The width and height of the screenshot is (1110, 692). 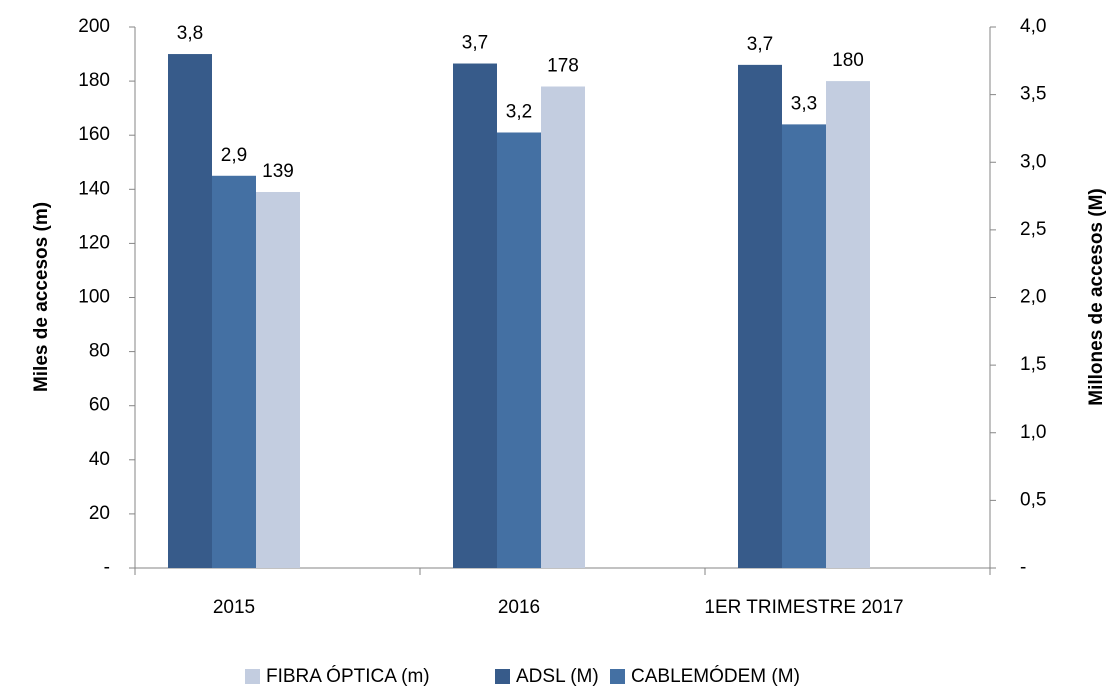 What do you see at coordinates (99, 351) in the screenshot?
I see `y-tick-label: 80` at bounding box center [99, 351].